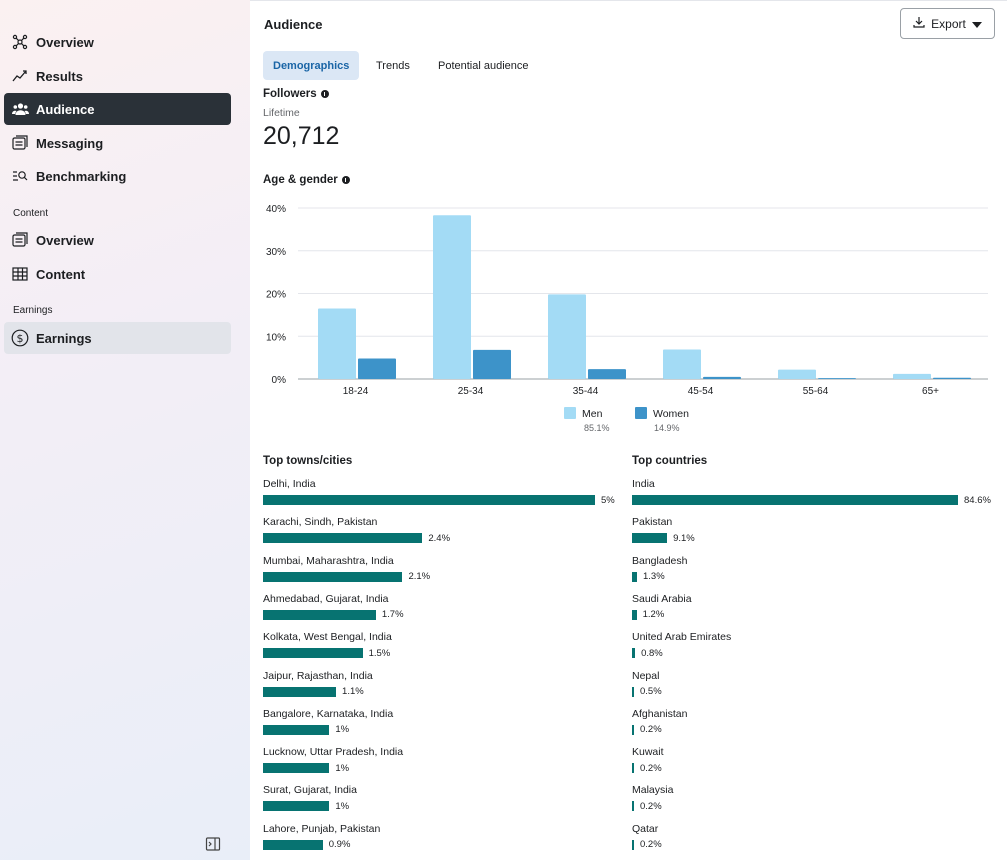 The width and height of the screenshot is (1007, 860). I want to click on list-item-label: Afghanistan, so click(660, 713).